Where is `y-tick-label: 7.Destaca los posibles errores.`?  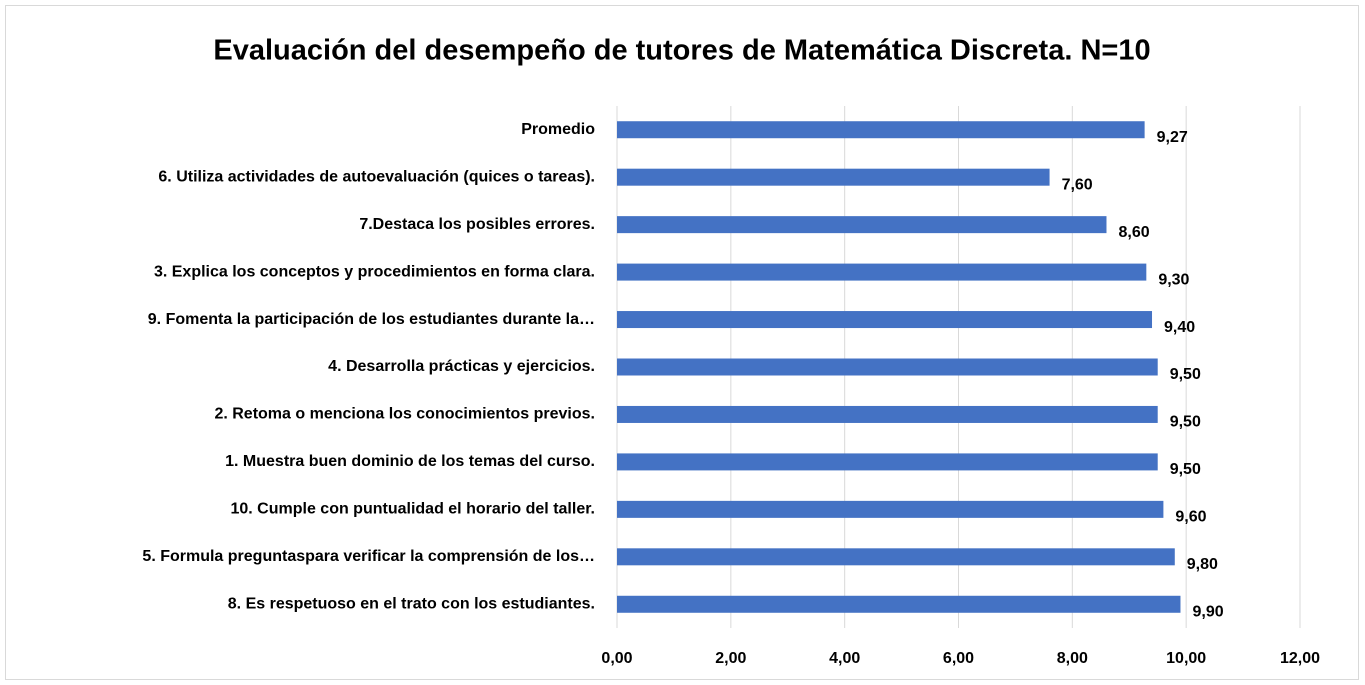 y-tick-label: 7.Destaca los posibles errores. is located at coordinates (477, 224).